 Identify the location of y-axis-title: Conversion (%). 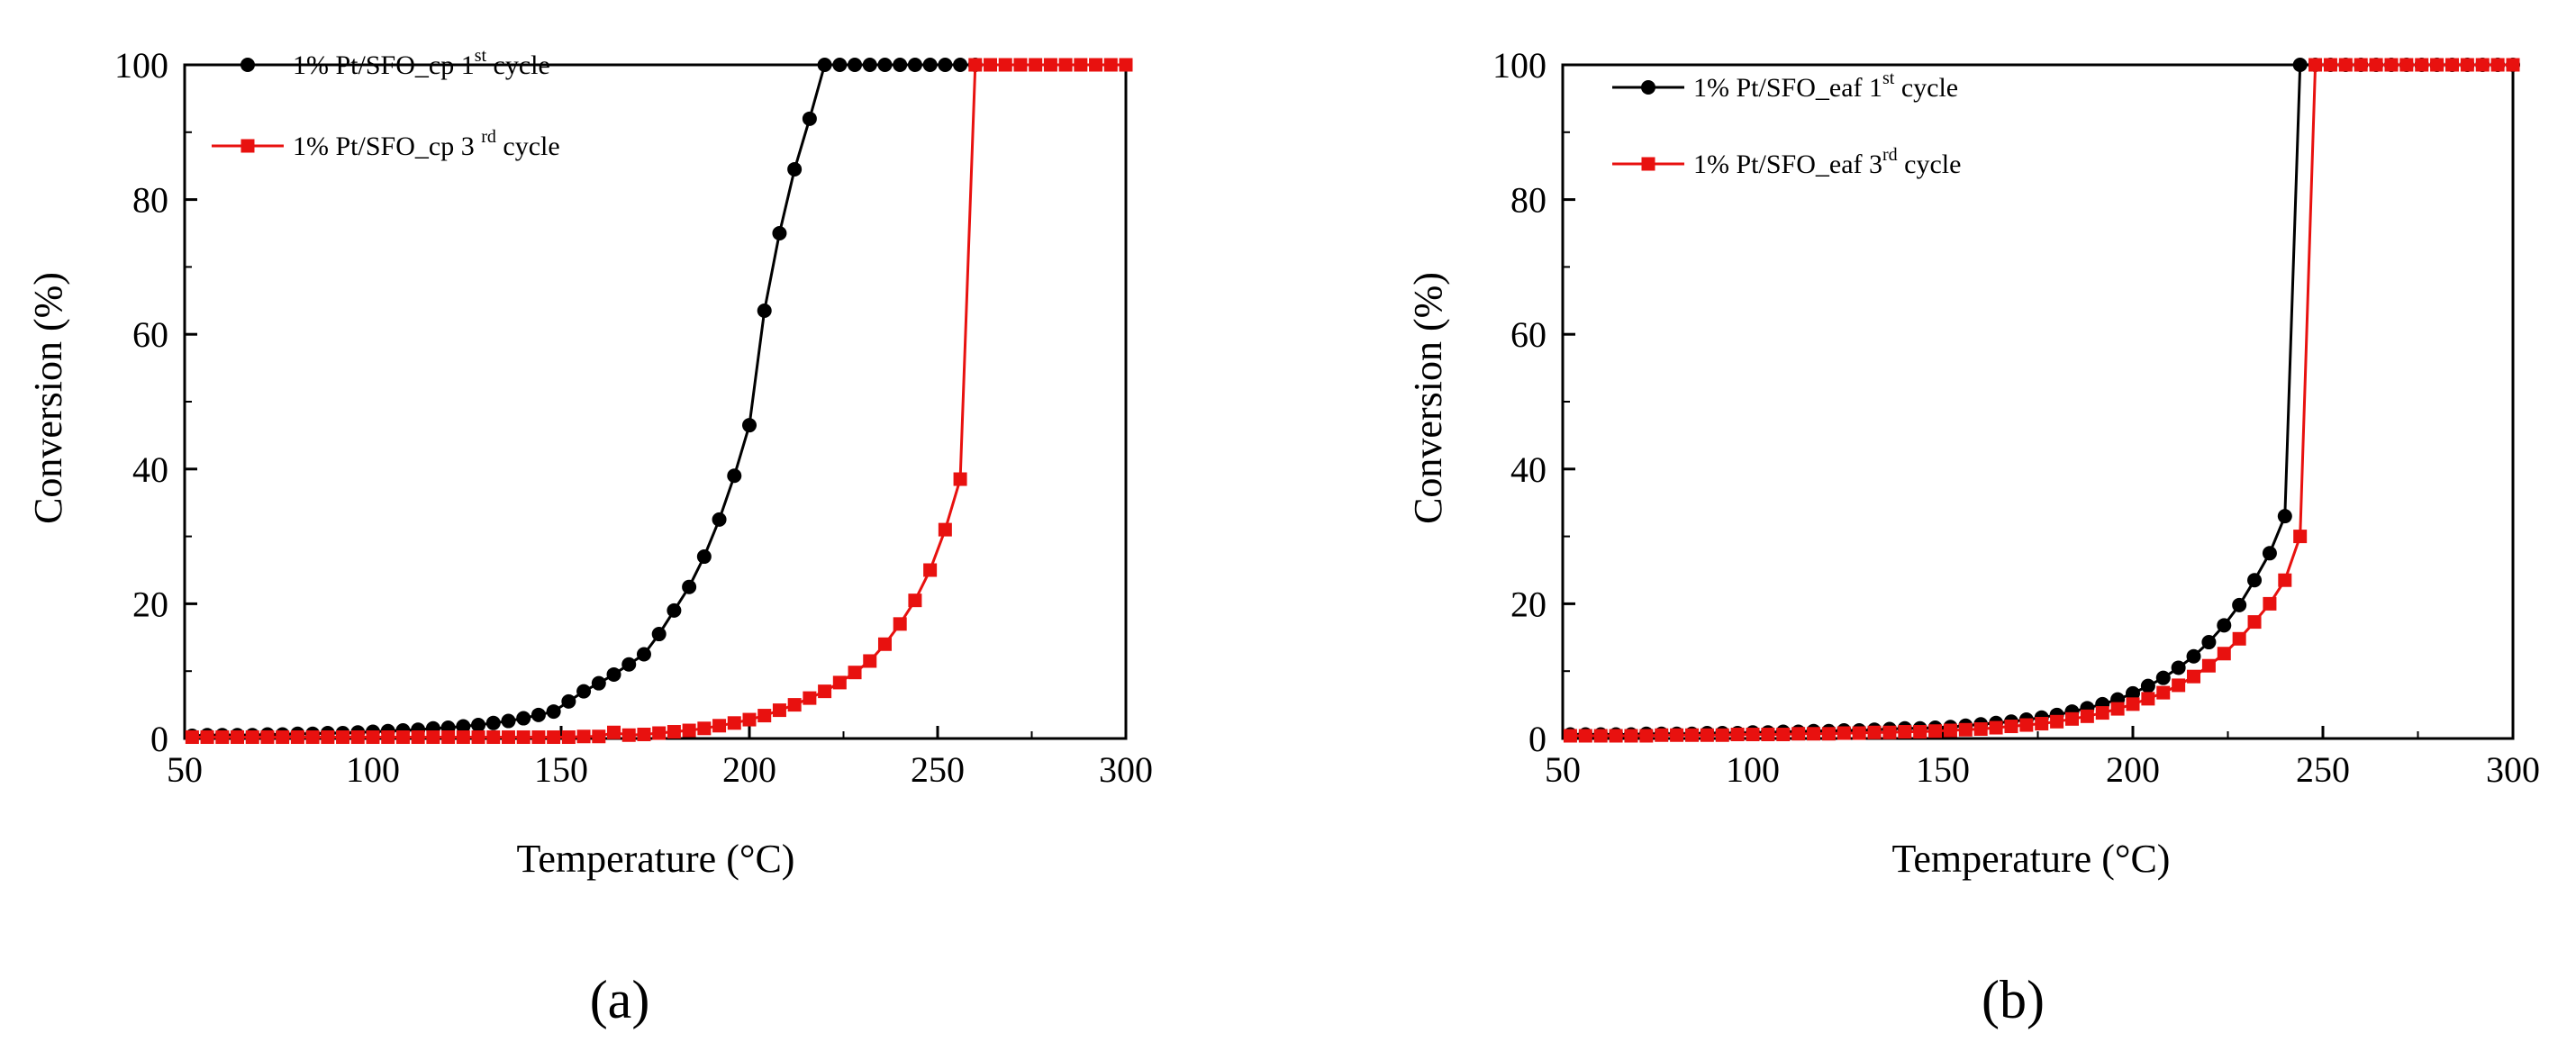
(1428, 398).